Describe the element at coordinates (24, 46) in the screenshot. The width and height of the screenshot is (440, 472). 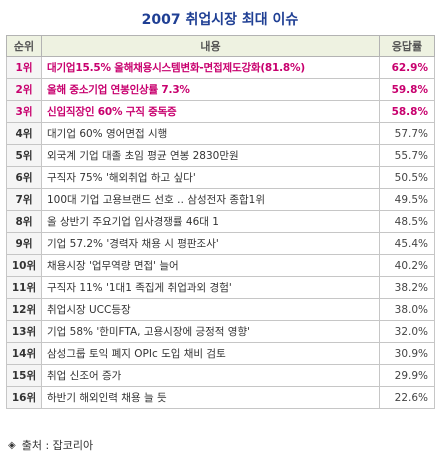
I see `header-rank: 순위` at that location.